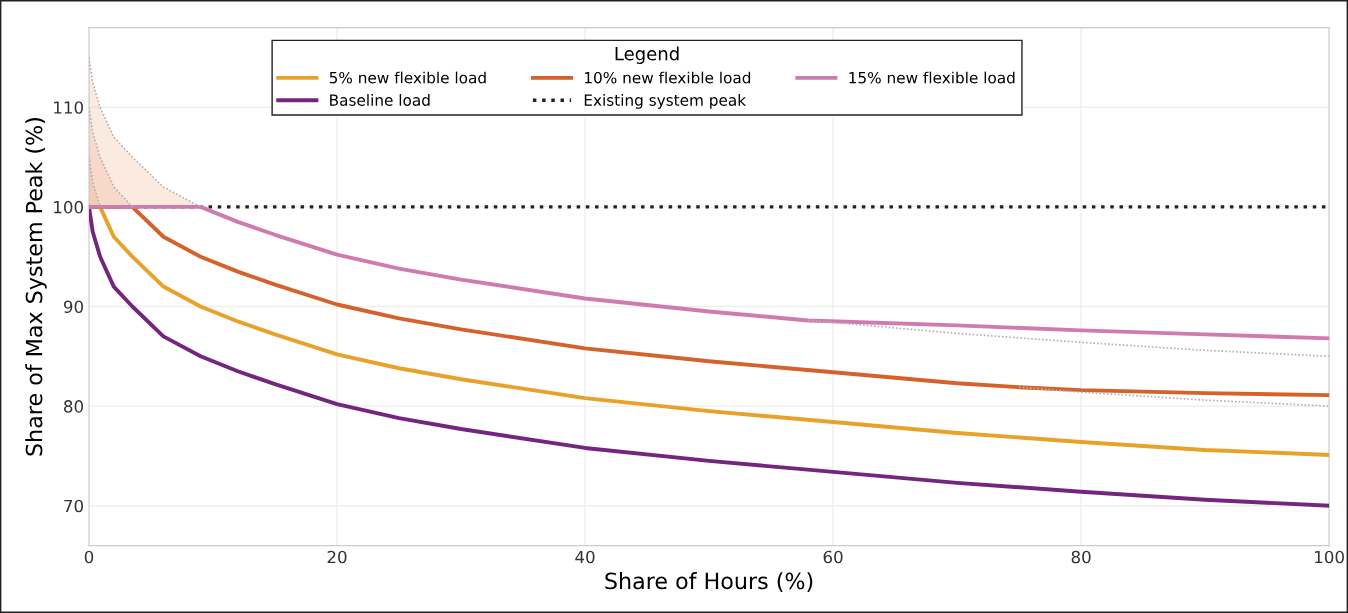  What do you see at coordinates (337, 557) in the screenshot?
I see `x-tick-label: 20` at bounding box center [337, 557].